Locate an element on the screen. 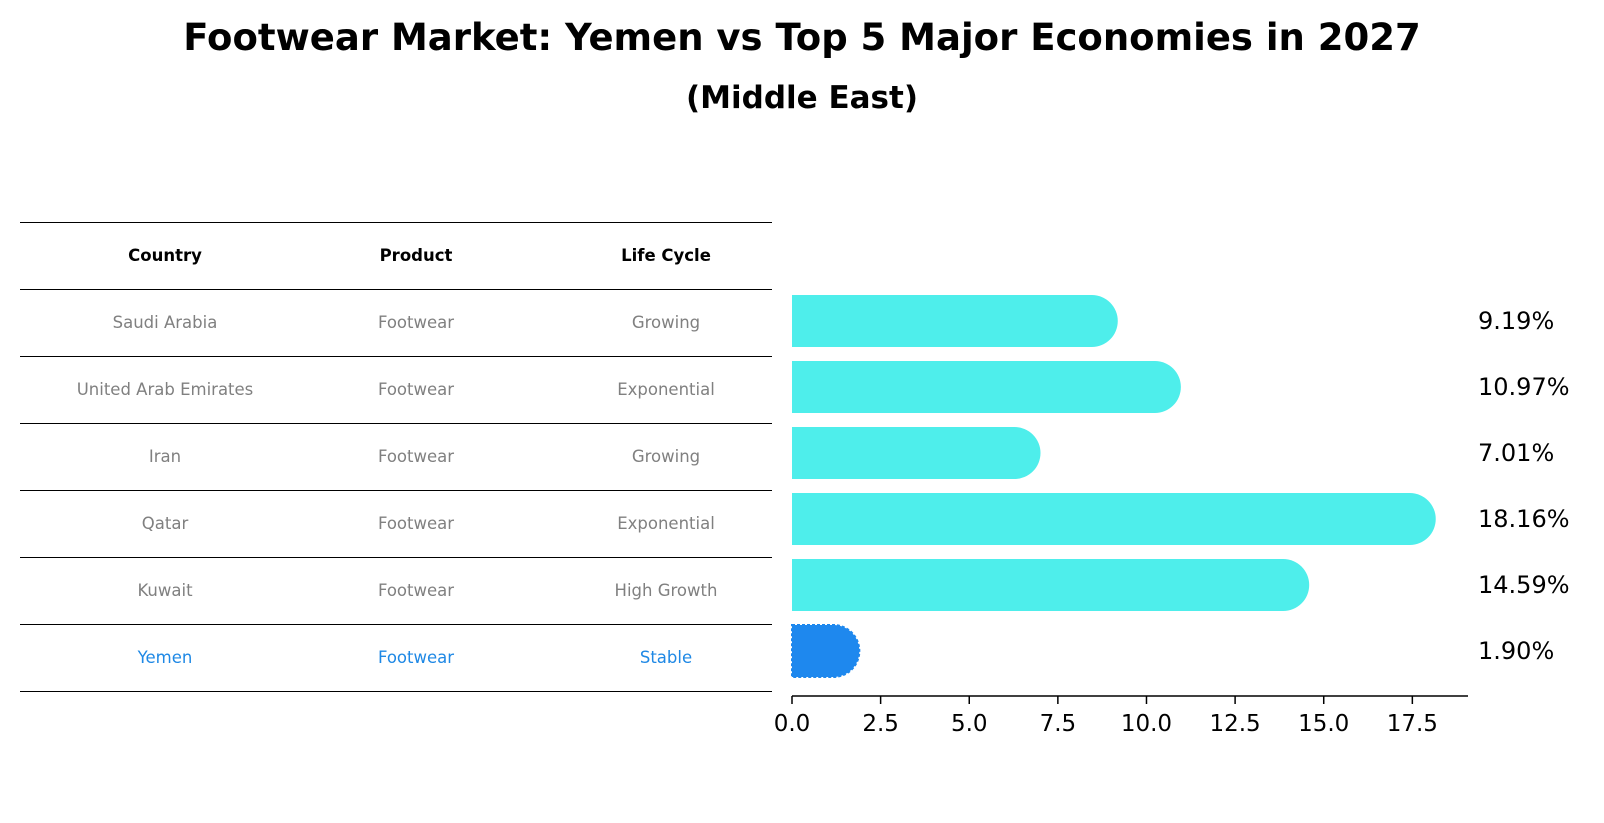 This screenshot has height=823, width=1604. table-header-row: Country Product Life Cycle is located at coordinates (396, 255).